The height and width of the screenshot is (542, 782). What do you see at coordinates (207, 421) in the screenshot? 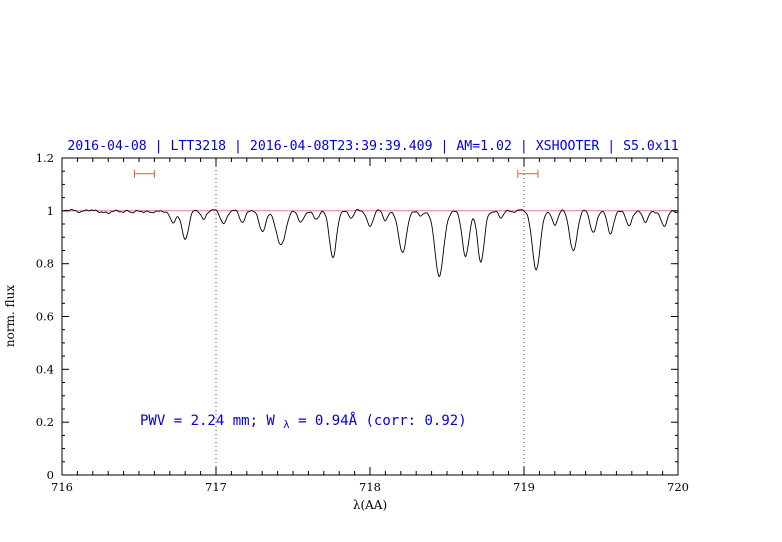
I see `pwv-annotation-prefix: PWV = 2.24 mm; W` at bounding box center [207, 421].